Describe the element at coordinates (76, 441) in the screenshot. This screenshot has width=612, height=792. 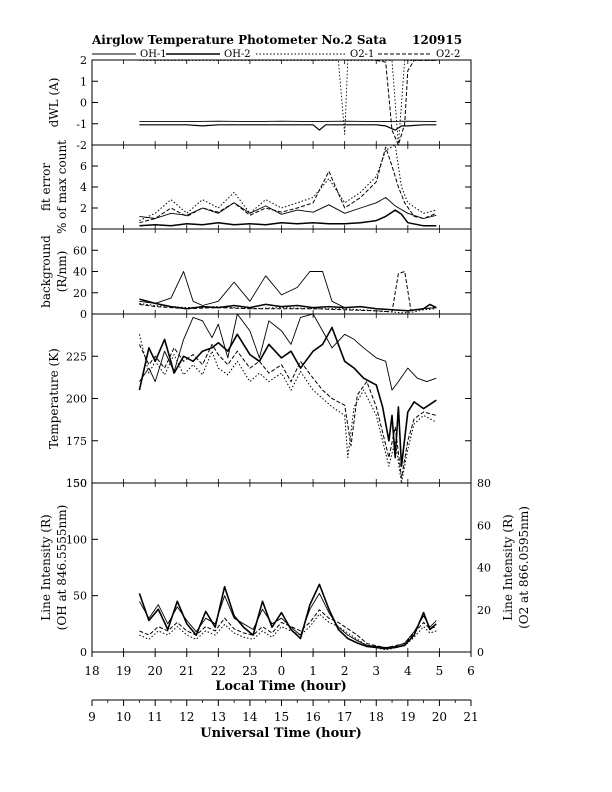
I see `y-tick-label: 175` at that location.